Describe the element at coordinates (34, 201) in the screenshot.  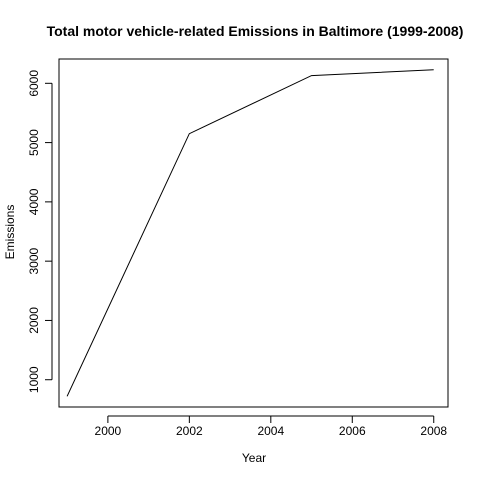
I see `y-tick-label: 4000` at that location.